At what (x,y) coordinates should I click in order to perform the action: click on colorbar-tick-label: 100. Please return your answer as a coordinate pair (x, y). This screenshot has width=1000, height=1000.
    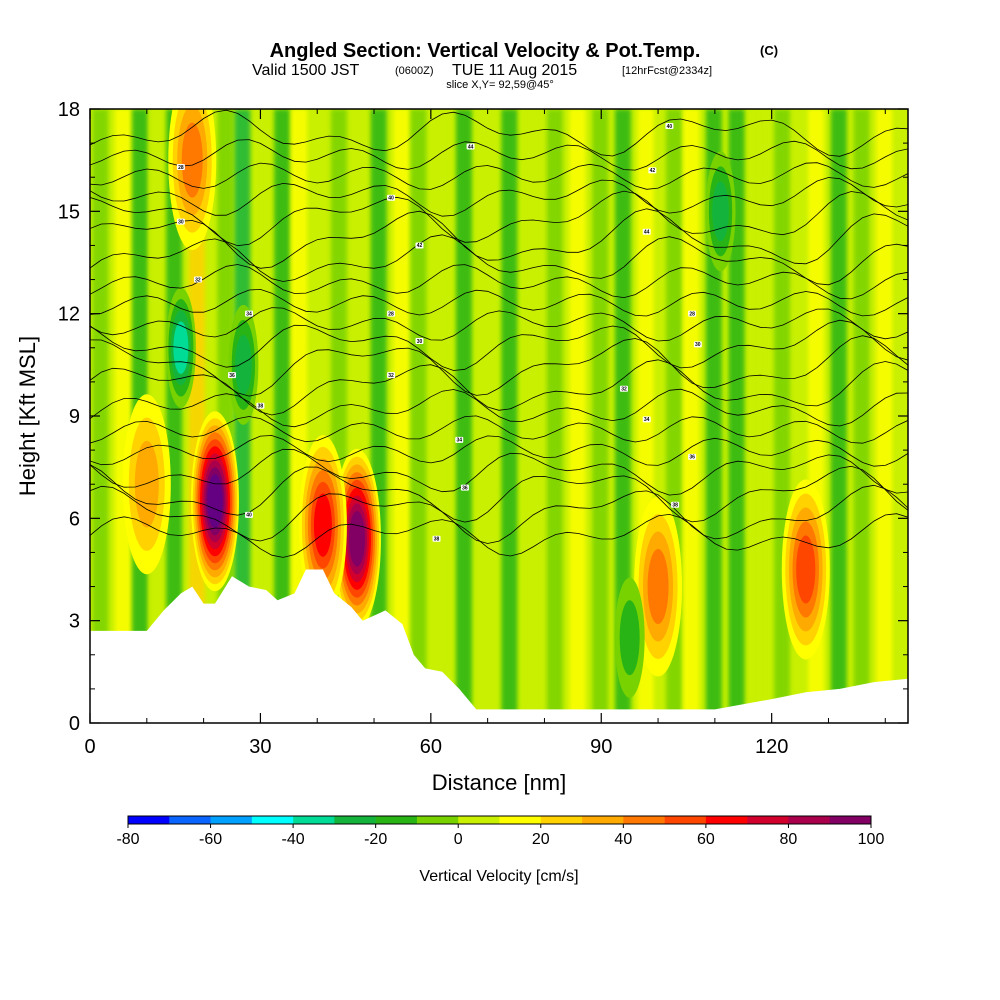
    Looking at the image, I should click on (871, 839).